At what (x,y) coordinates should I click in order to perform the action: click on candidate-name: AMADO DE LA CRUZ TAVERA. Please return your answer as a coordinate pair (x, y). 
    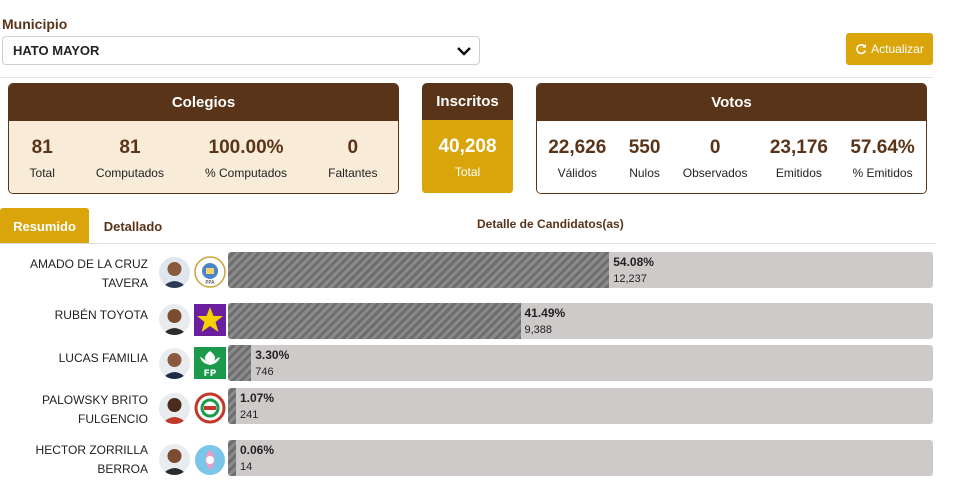
    Looking at the image, I should click on (88, 273).